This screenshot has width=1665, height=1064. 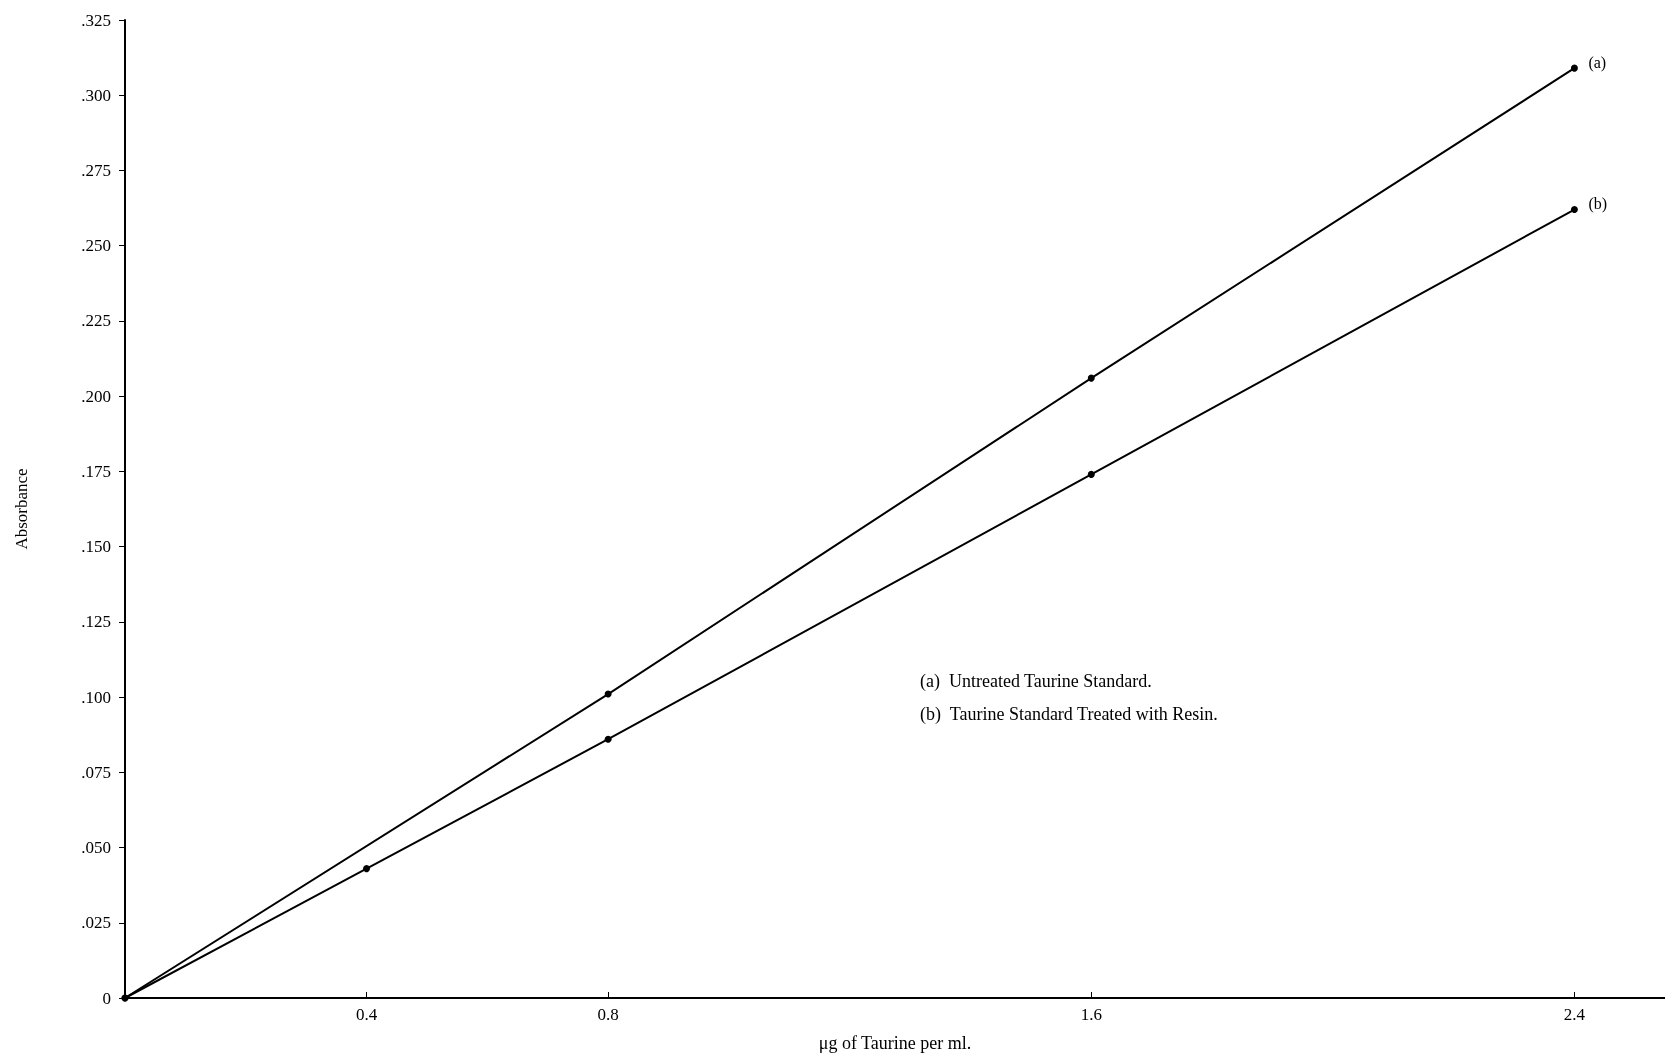 I want to click on y-tick-label: .250, so click(x=96, y=246).